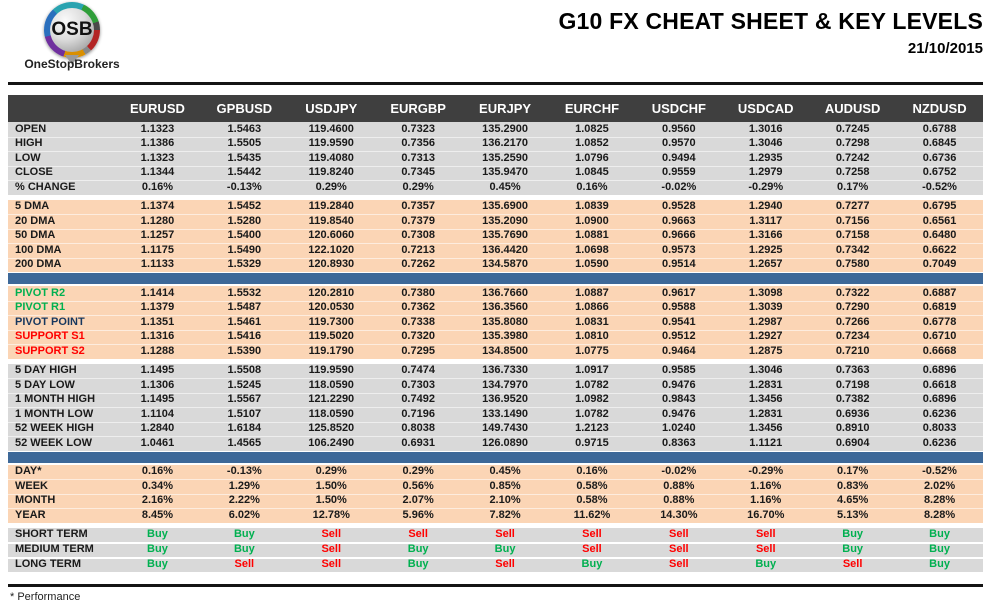 This screenshot has width=991, height=603. What do you see at coordinates (766, 485) in the screenshot?
I see `value-cell: 1.16%` at bounding box center [766, 485].